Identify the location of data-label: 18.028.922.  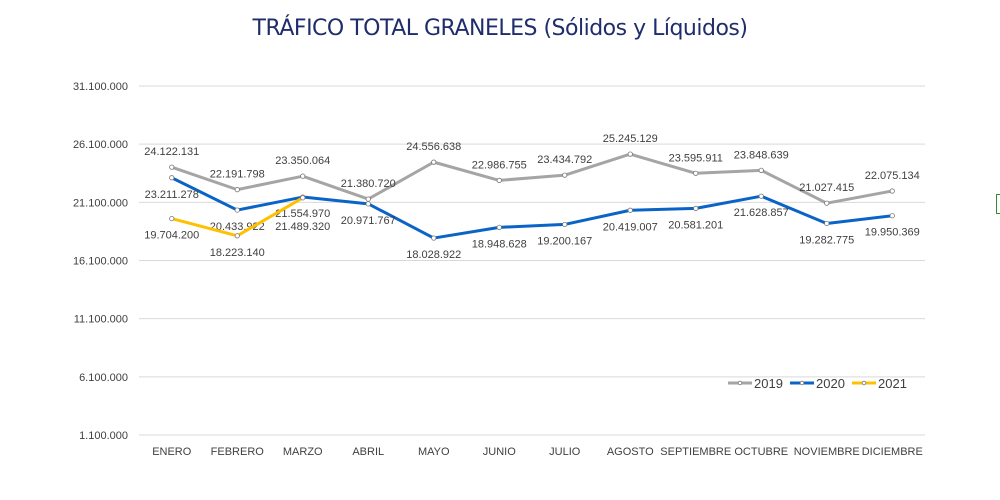
(433, 255).